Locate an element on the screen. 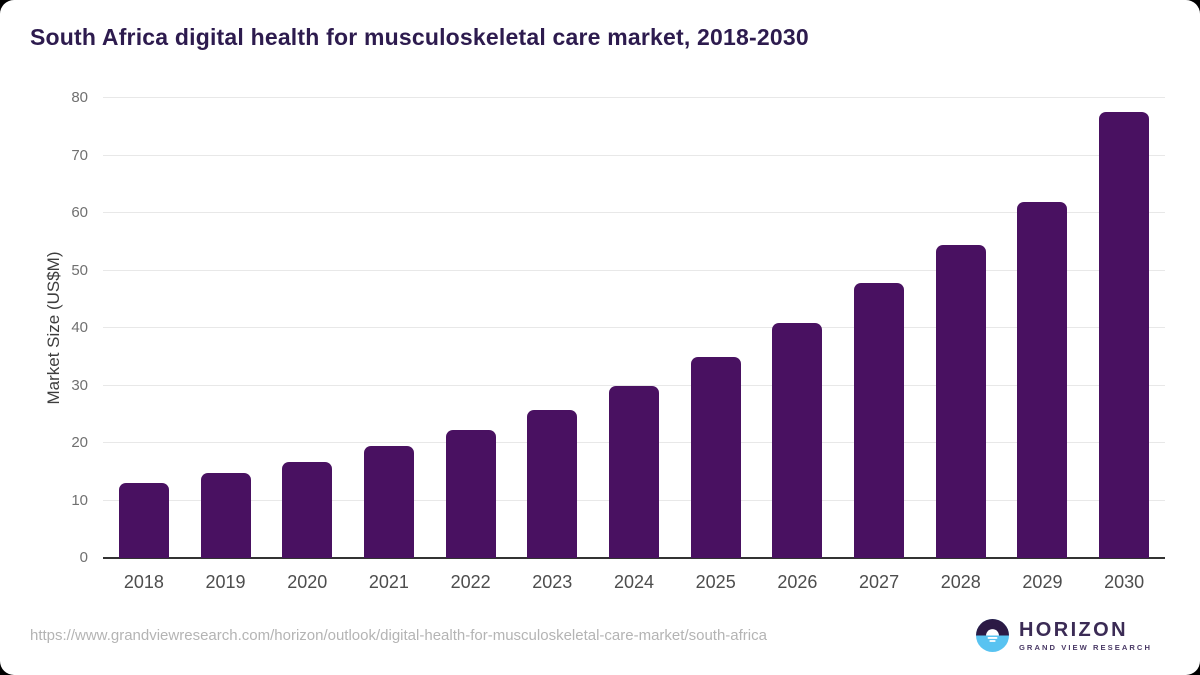 The height and width of the screenshot is (675, 1200). bar-2029 is located at coordinates (1042, 379).